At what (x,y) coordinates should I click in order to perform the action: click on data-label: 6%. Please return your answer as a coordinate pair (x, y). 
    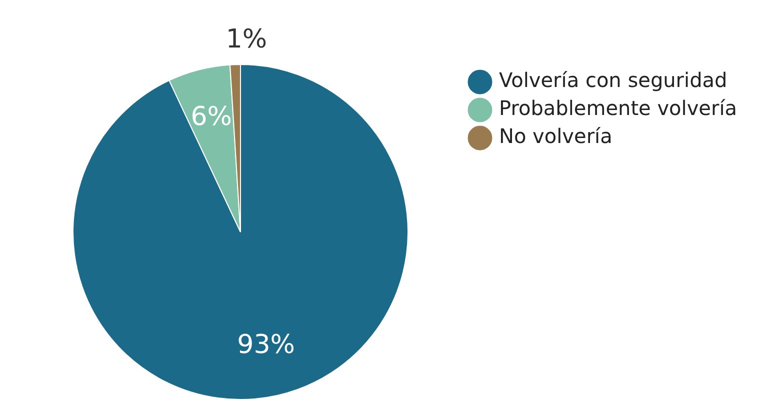
    Looking at the image, I should click on (211, 117).